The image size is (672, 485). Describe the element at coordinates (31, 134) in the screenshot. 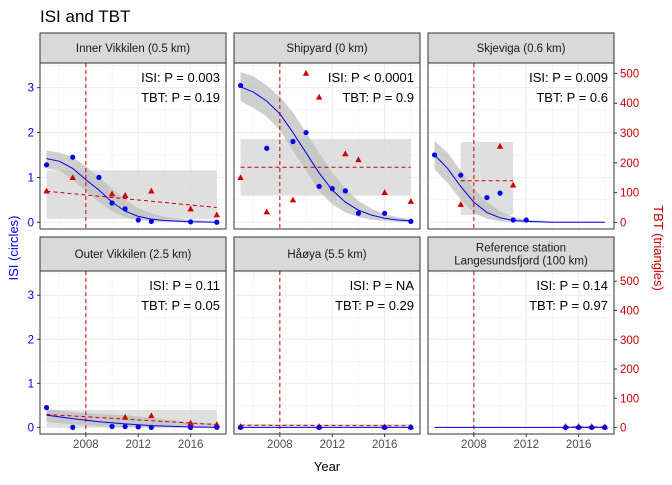

I see `y-left-tick-label: 2` at that location.